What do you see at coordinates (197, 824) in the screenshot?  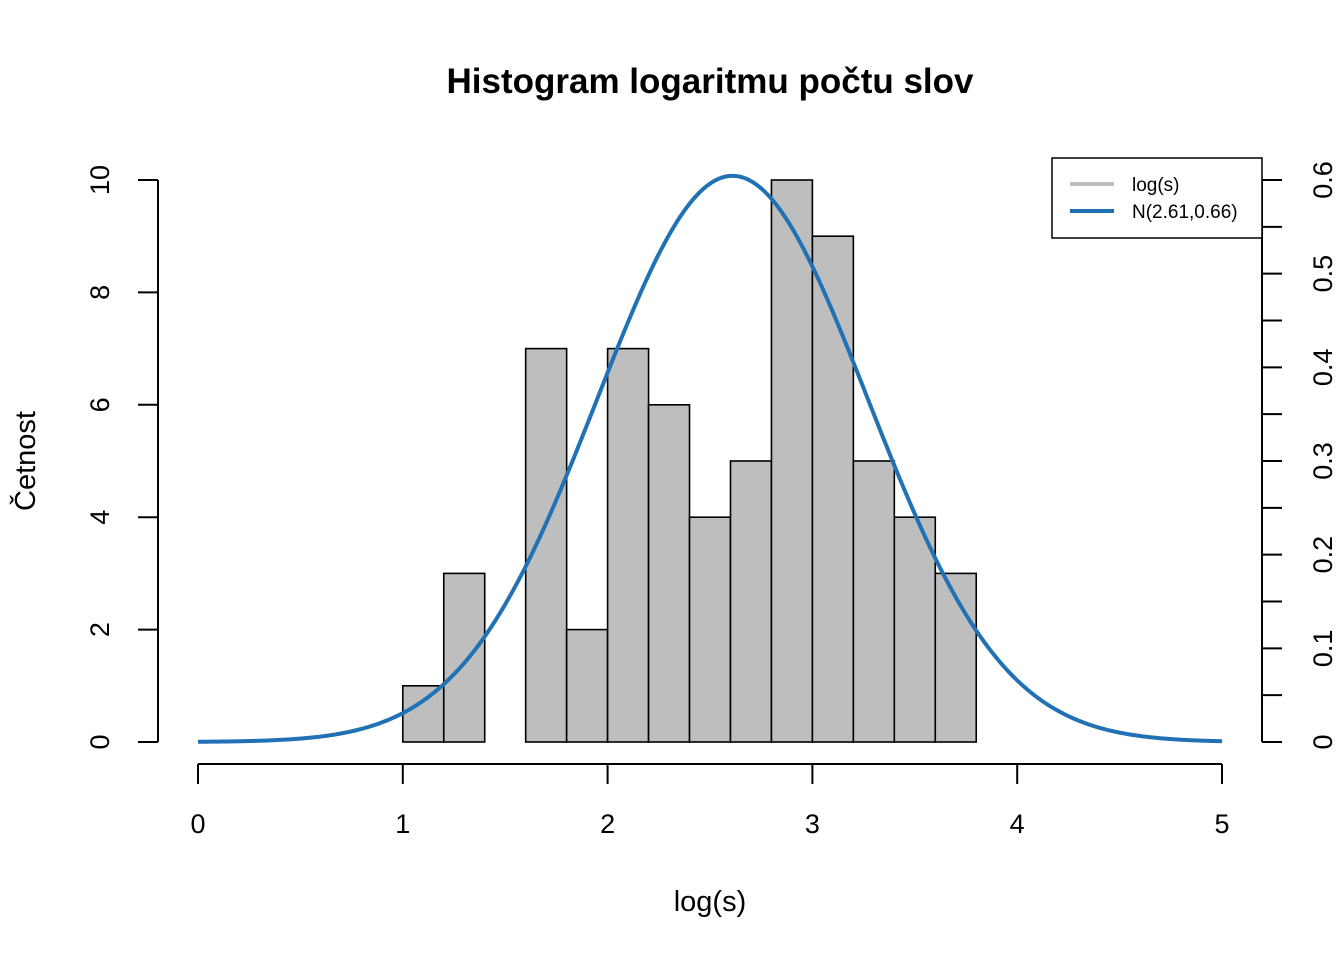 I see `x-tick-label-0: 0` at bounding box center [197, 824].